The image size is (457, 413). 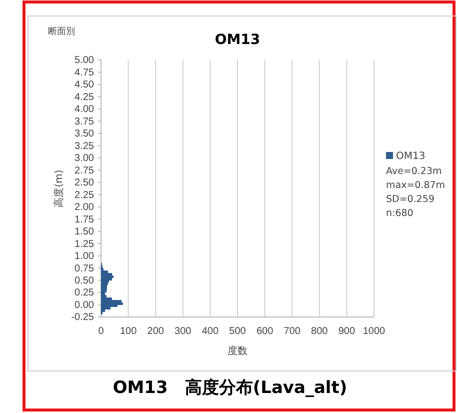 What do you see at coordinates (59, 189) in the screenshot?
I see `y-axis-title: 高度(m)` at bounding box center [59, 189].